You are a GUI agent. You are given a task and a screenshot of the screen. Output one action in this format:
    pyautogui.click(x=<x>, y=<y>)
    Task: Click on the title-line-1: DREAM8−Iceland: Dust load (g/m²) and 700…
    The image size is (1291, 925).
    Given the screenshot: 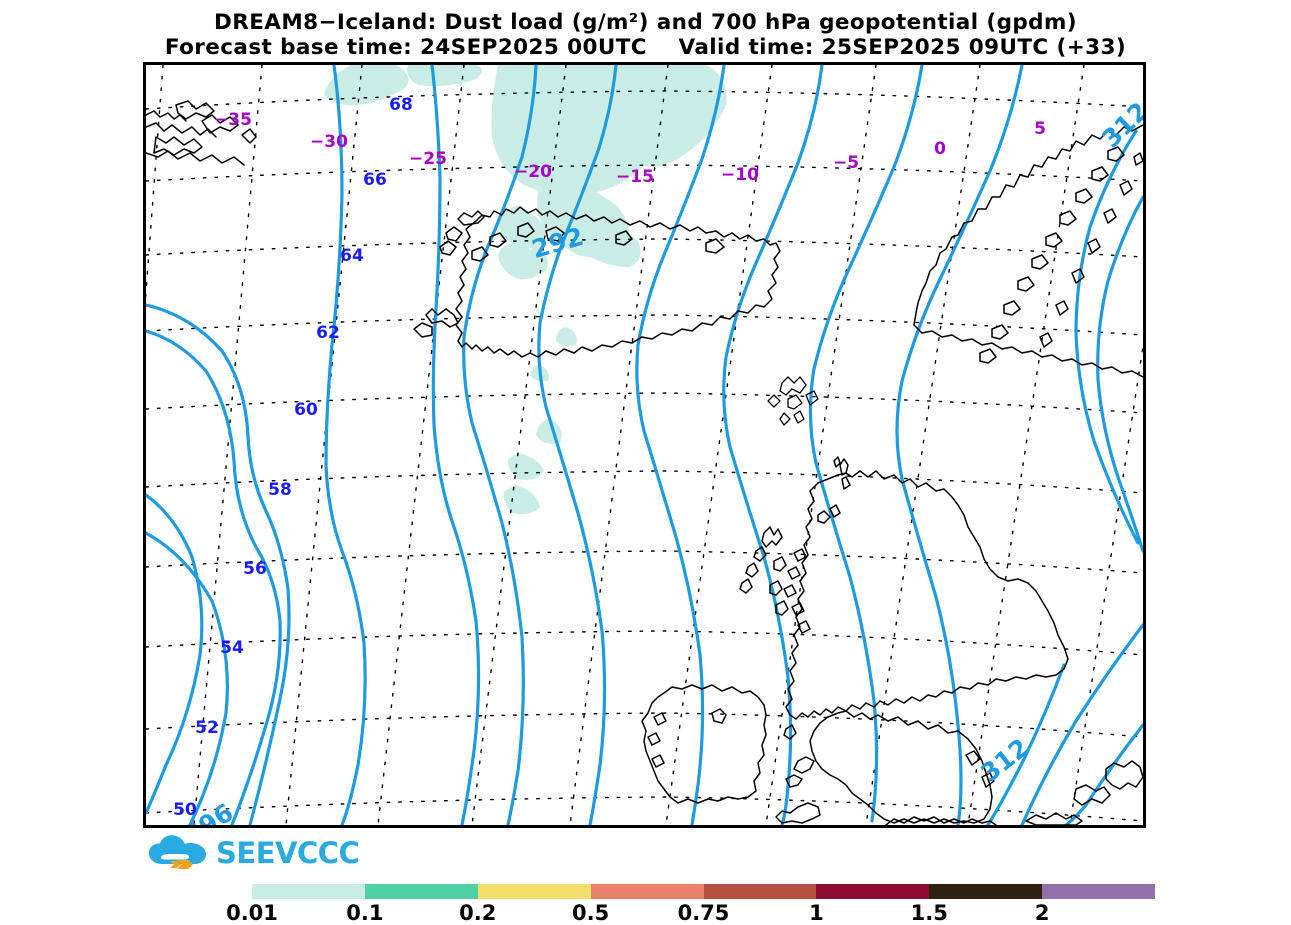 What is the action you would take?
    pyautogui.click(x=645, y=22)
    